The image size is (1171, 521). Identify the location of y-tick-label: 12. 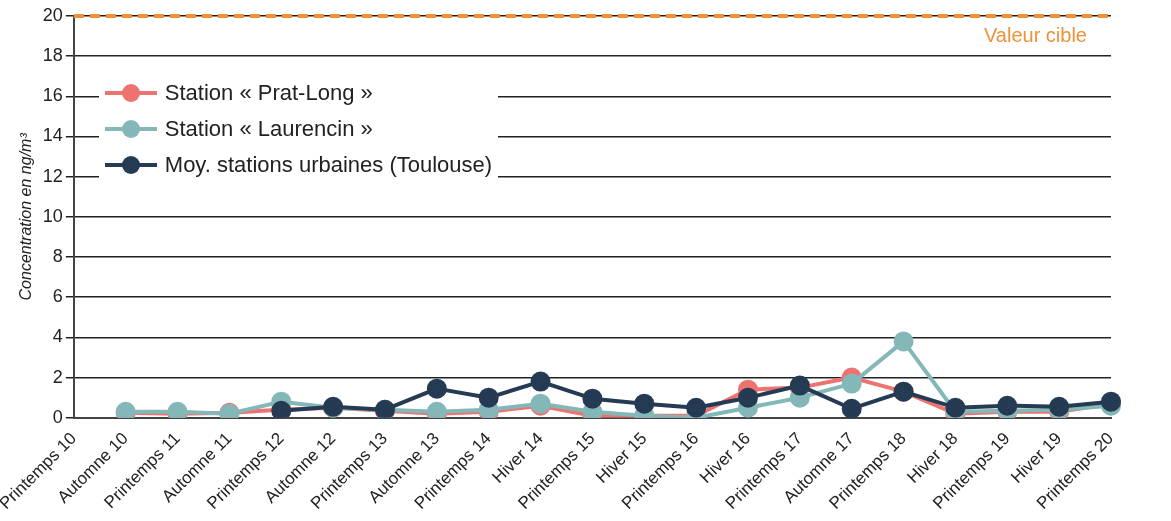
(52, 175).